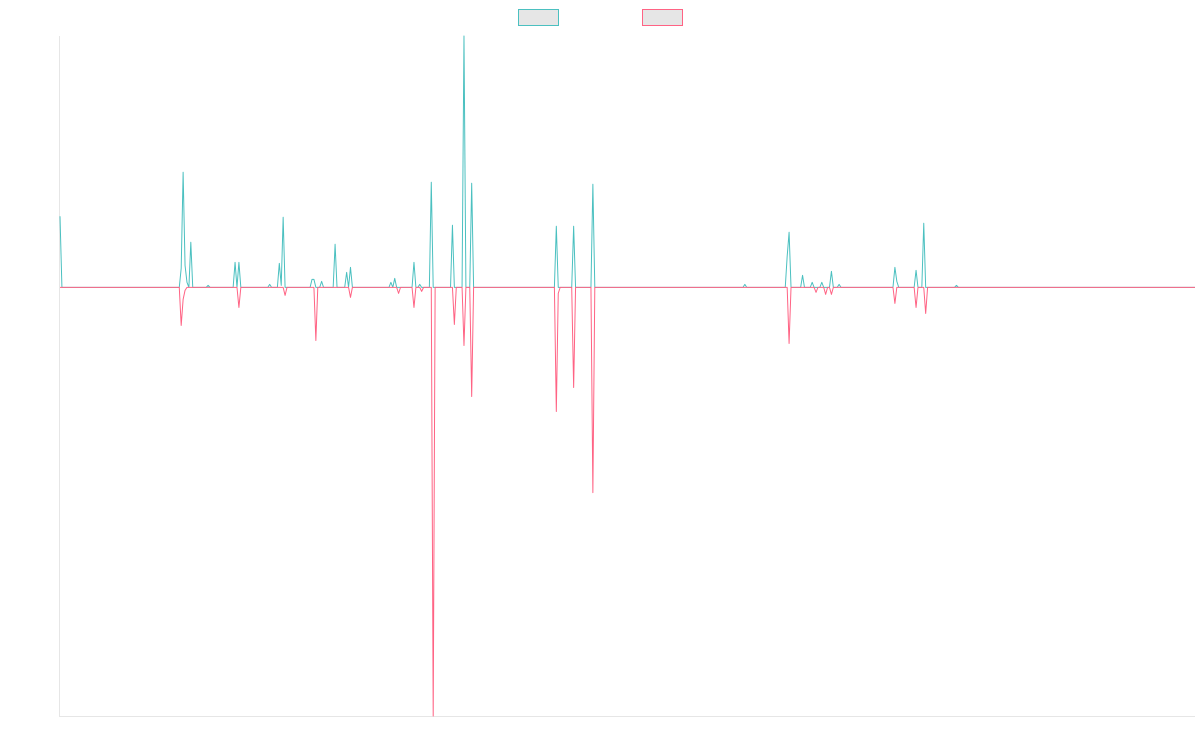  I want to click on legend, so click(600, 17).